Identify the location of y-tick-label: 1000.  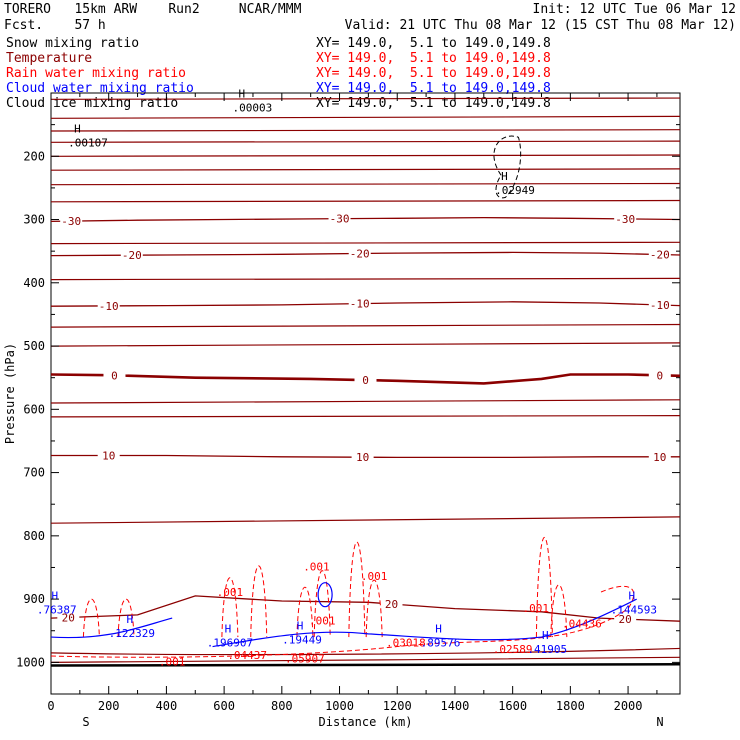
(30, 662).